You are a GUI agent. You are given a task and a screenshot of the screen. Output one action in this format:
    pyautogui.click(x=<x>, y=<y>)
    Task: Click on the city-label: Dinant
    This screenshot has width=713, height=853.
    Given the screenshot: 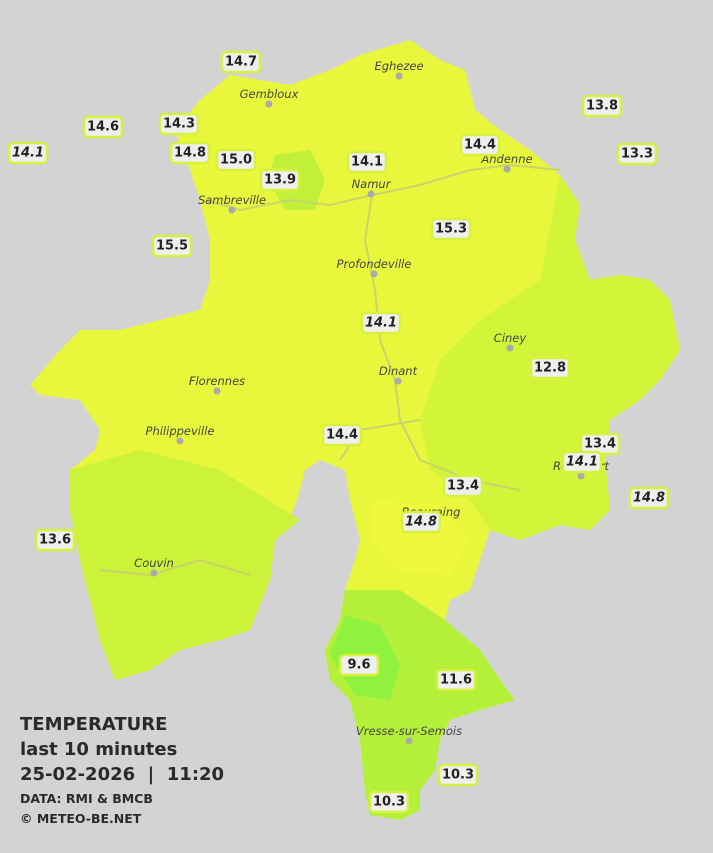 What is the action you would take?
    pyautogui.click(x=398, y=371)
    